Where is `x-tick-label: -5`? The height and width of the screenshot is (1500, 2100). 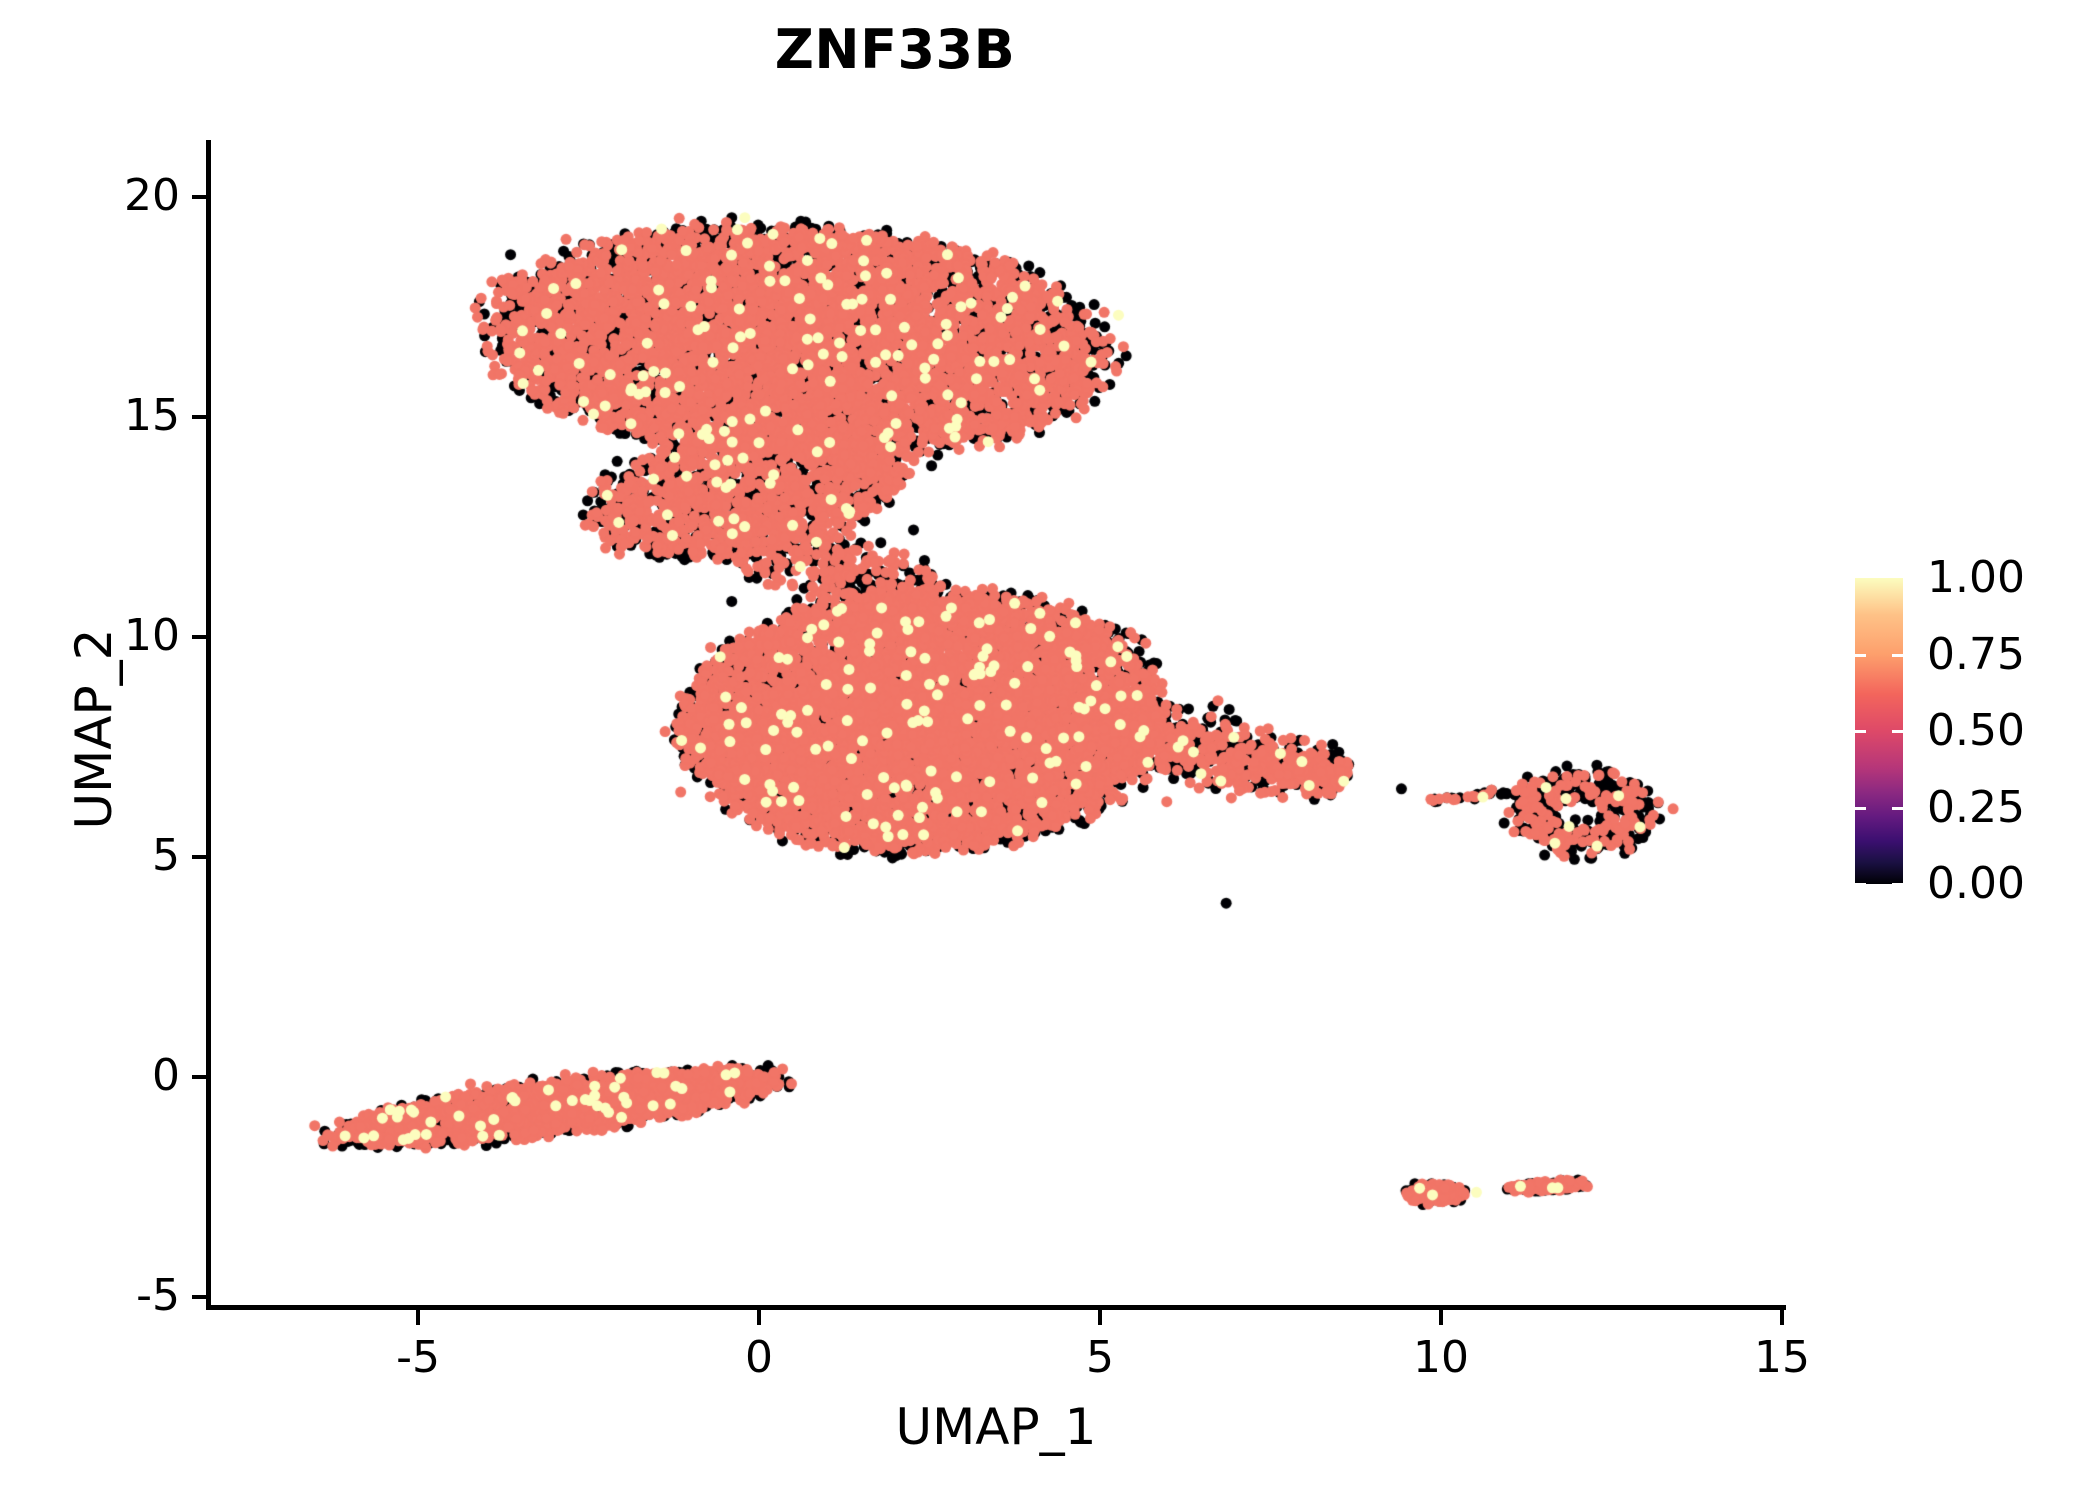
x-tick-label: -5 is located at coordinates (418, 1357).